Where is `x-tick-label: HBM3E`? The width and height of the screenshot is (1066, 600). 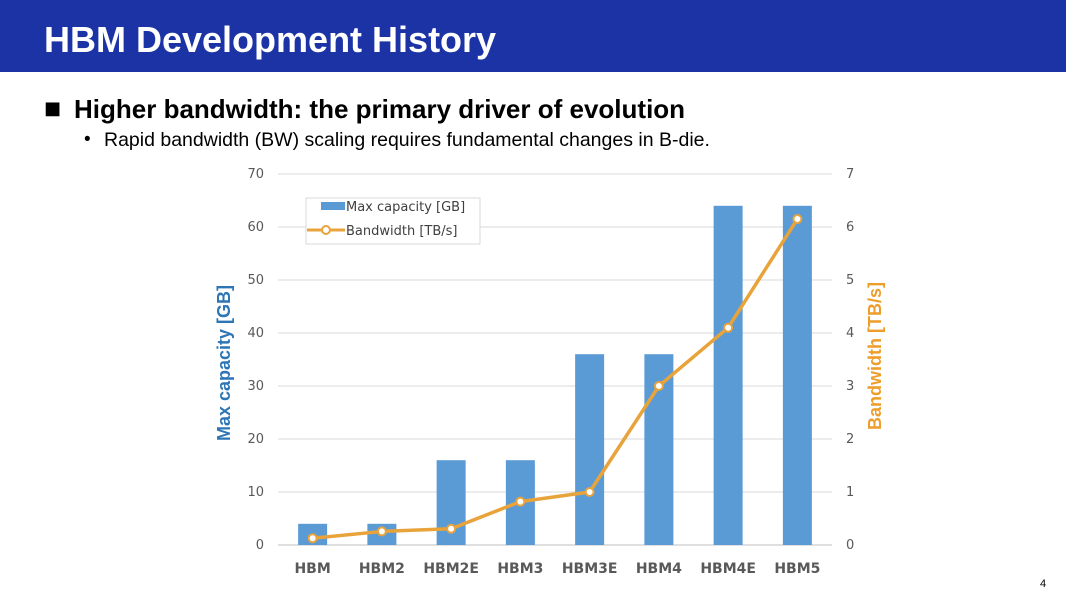 x-tick-label: HBM3E is located at coordinates (590, 569).